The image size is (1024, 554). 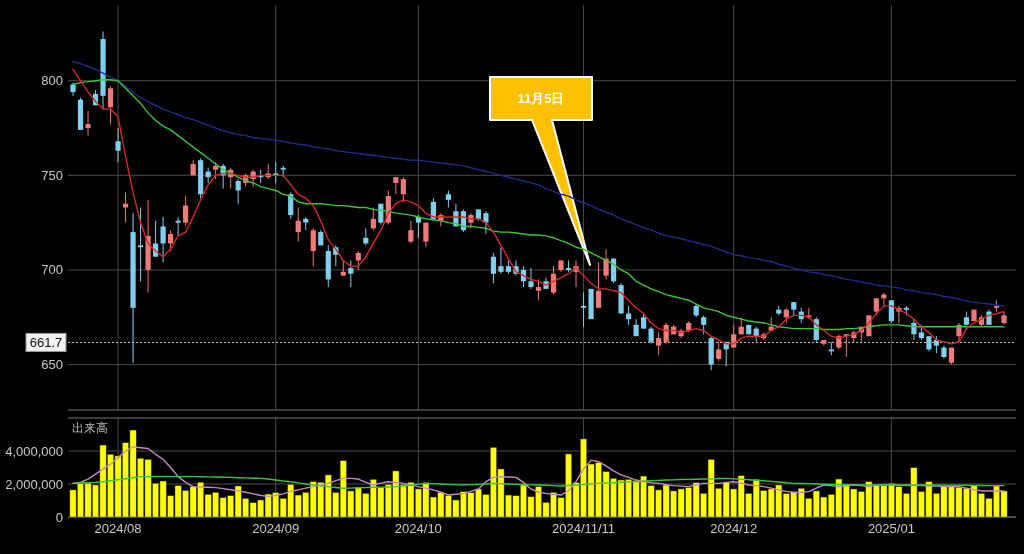 I want to click on x-tick-label: 2024/10, so click(x=418, y=528).